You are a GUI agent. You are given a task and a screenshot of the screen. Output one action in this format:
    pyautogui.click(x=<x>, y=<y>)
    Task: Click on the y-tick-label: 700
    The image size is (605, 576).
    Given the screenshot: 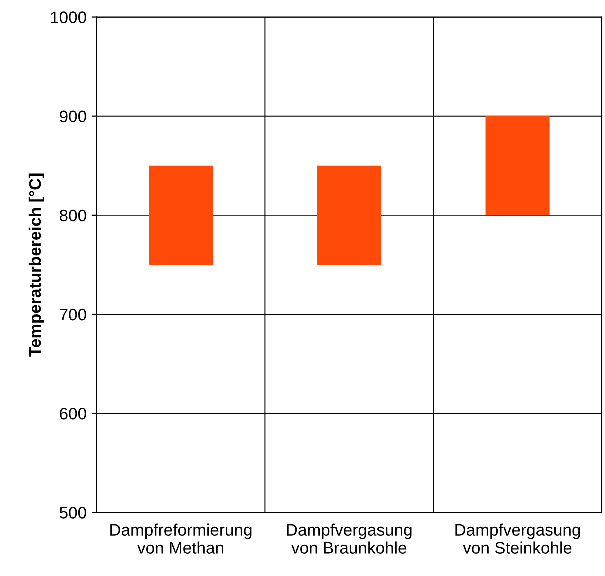 What is the action you would take?
    pyautogui.click(x=73, y=314)
    